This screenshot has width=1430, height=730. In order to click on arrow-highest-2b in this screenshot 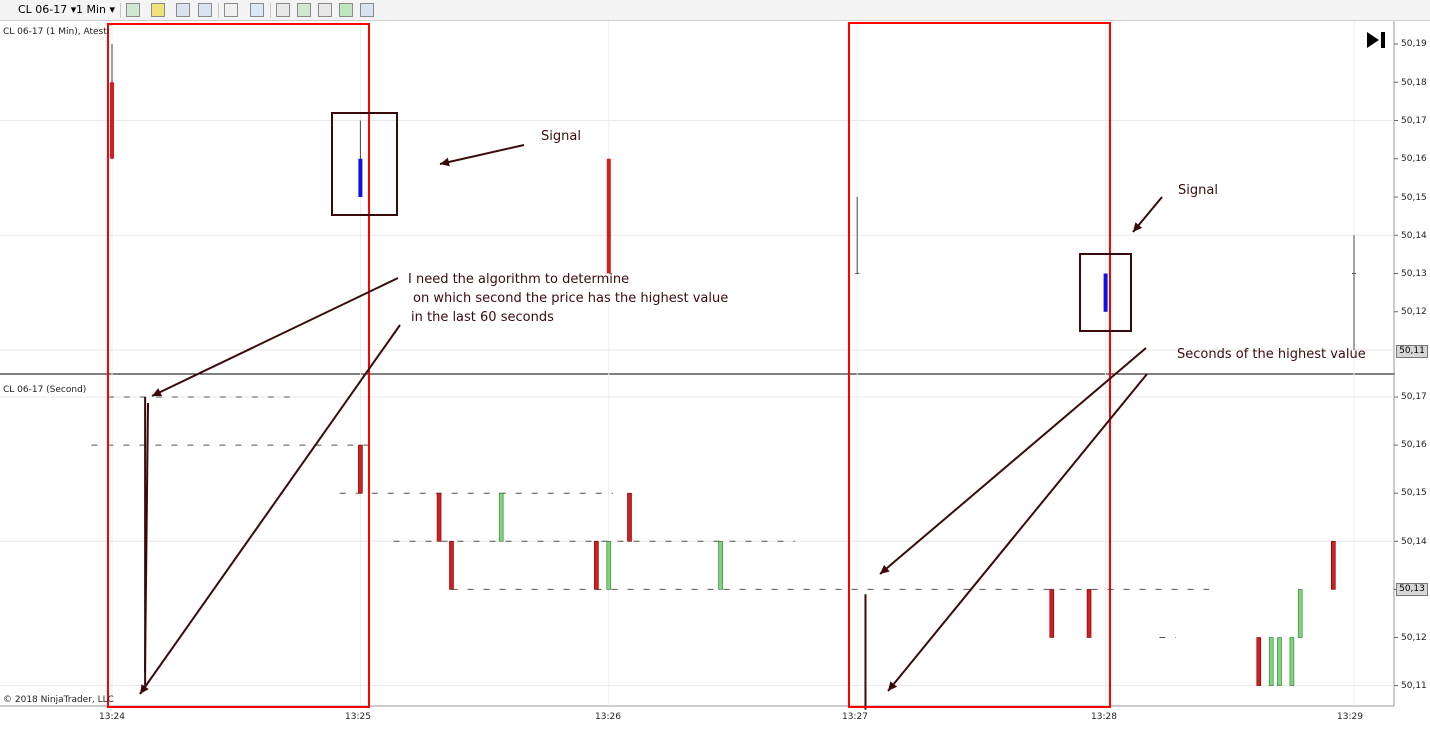, I will do `click(1017, 532)`.